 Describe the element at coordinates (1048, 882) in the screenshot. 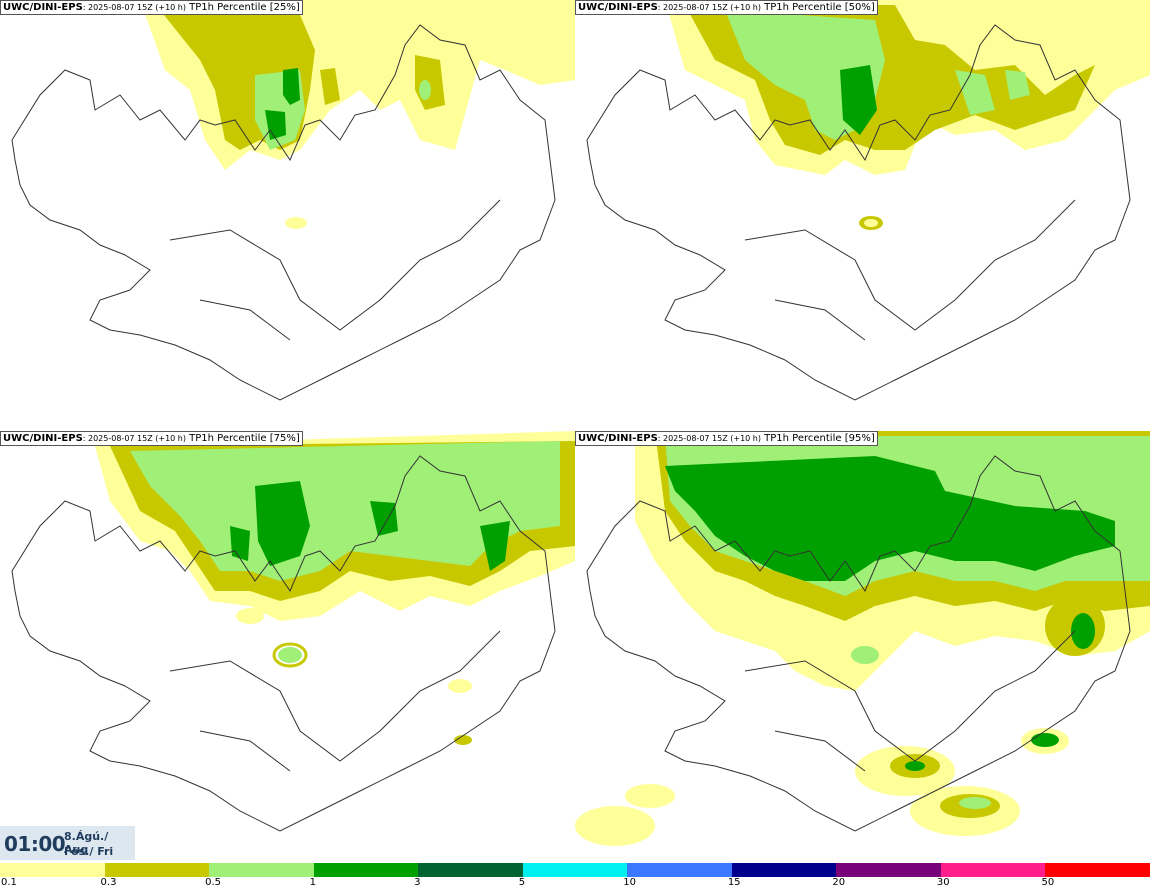

I see `colorbar-tick-label: 50` at that location.